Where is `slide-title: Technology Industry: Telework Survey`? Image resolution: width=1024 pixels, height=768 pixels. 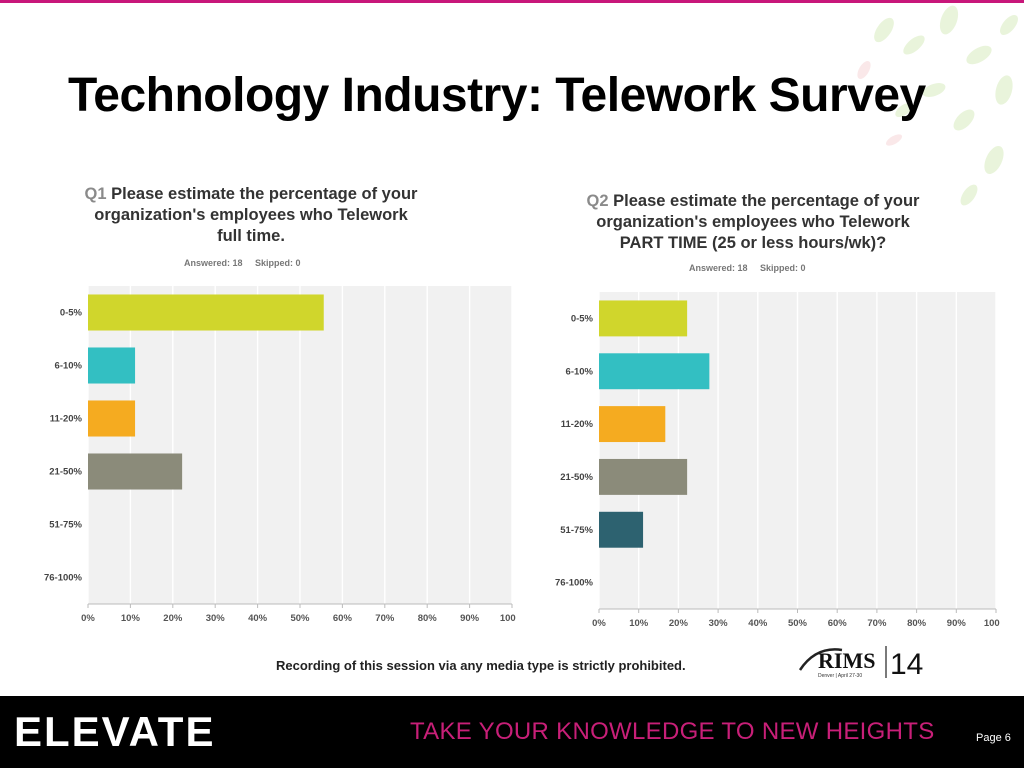 slide-title: Technology Industry: Telework Survey is located at coordinates (497, 95).